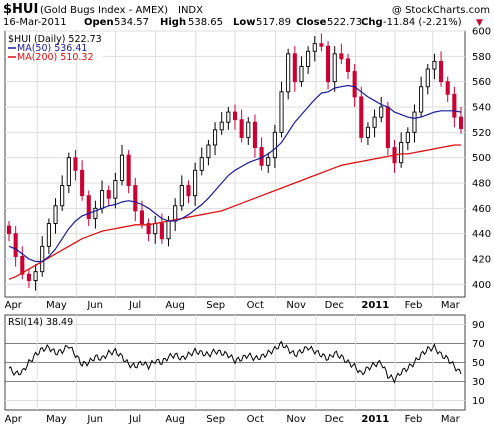 This screenshot has height=426, width=494. I want to click on legend-ma50: MA(50) 536.41, so click(52, 48).